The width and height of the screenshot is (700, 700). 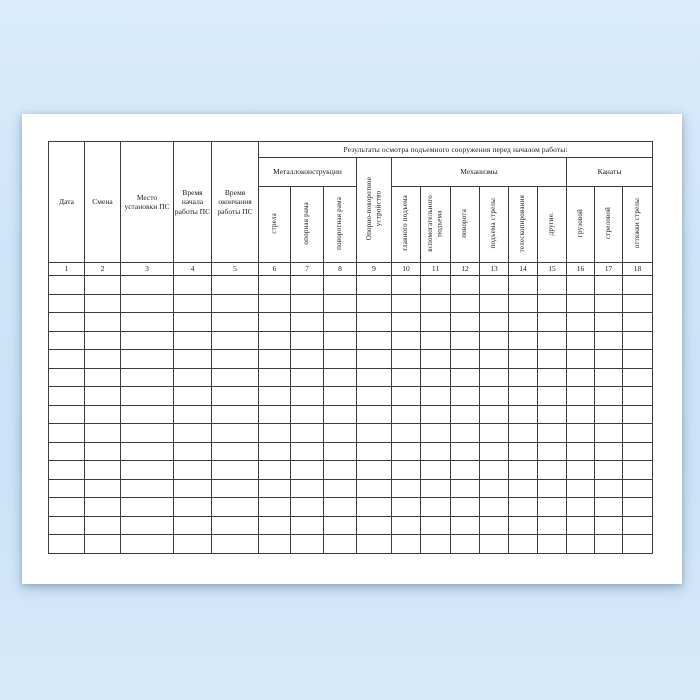 What do you see at coordinates (147, 269) in the screenshot?
I see `col-number: 3` at bounding box center [147, 269].